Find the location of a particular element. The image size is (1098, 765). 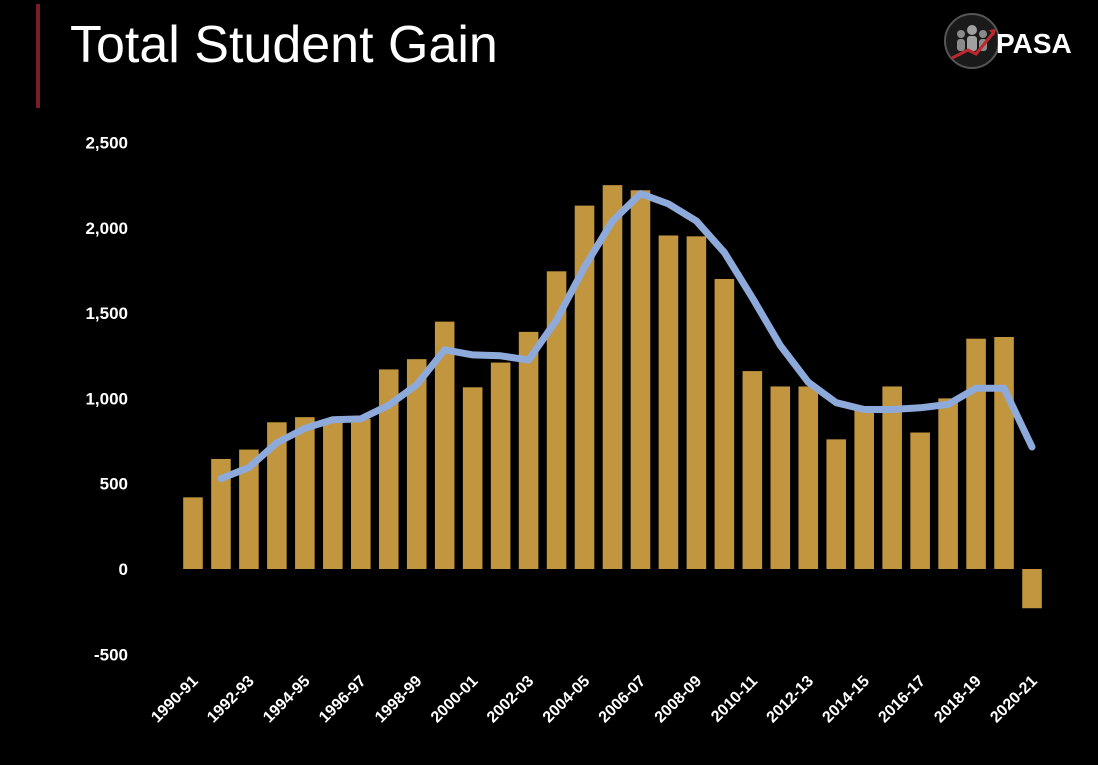

y-tick-label: 1,000 is located at coordinates (106, 398).